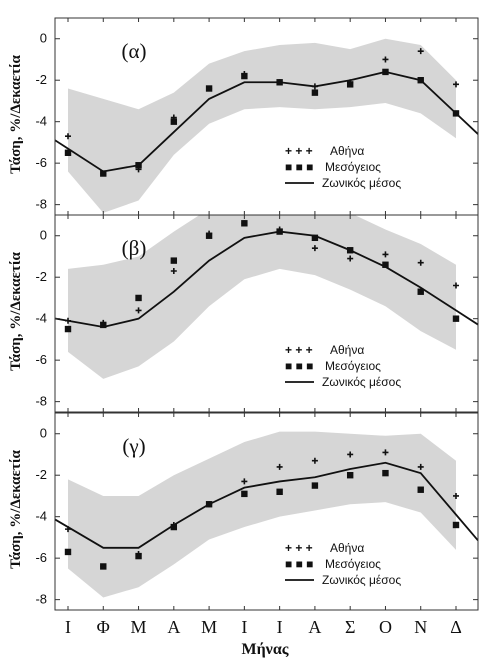 The height and width of the screenshot is (662, 486). Describe the element at coordinates (350, 627) in the screenshot. I see `month-label: Σ` at that location.